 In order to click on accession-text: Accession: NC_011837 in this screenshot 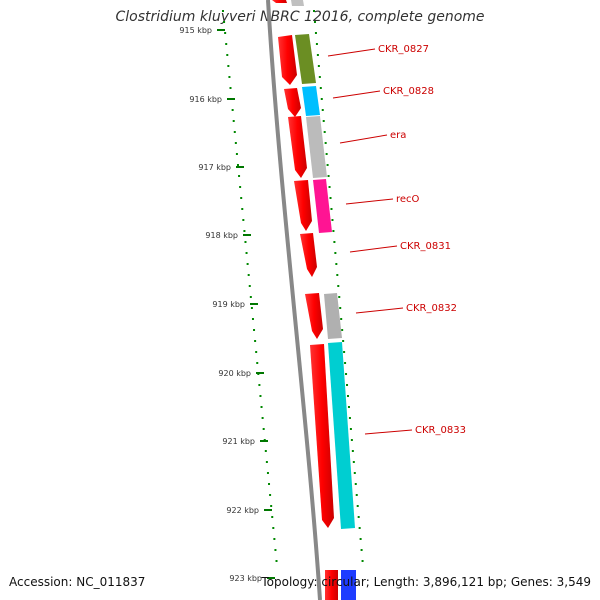, I will do `click(77, 582)`.